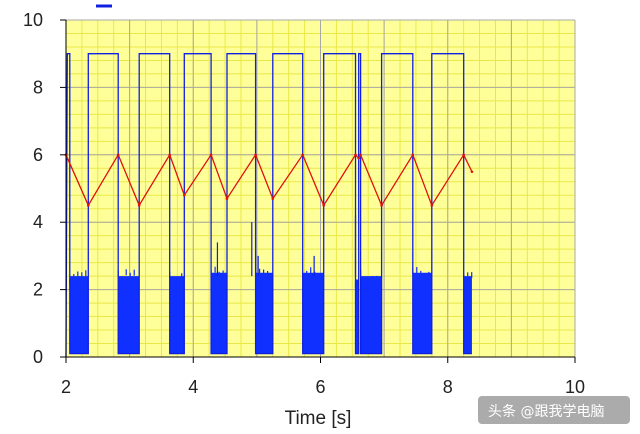 The width and height of the screenshot is (640, 434). Describe the element at coordinates (575, 387) in the screenshot. I see `x-tick-label: 10` at that location.